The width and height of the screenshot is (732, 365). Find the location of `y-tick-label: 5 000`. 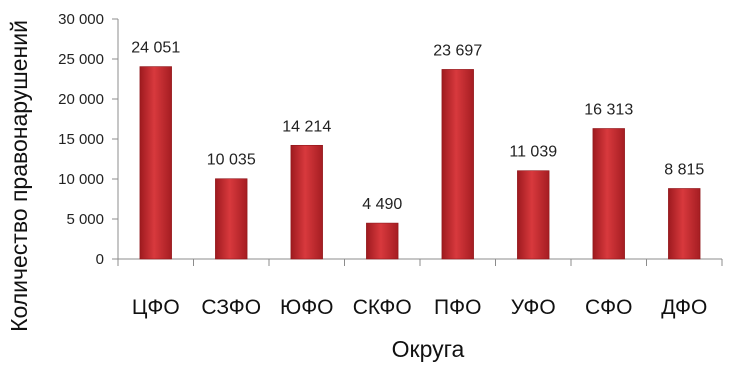

y-tick-label: 5 000 is located at coordinates (85, 219).